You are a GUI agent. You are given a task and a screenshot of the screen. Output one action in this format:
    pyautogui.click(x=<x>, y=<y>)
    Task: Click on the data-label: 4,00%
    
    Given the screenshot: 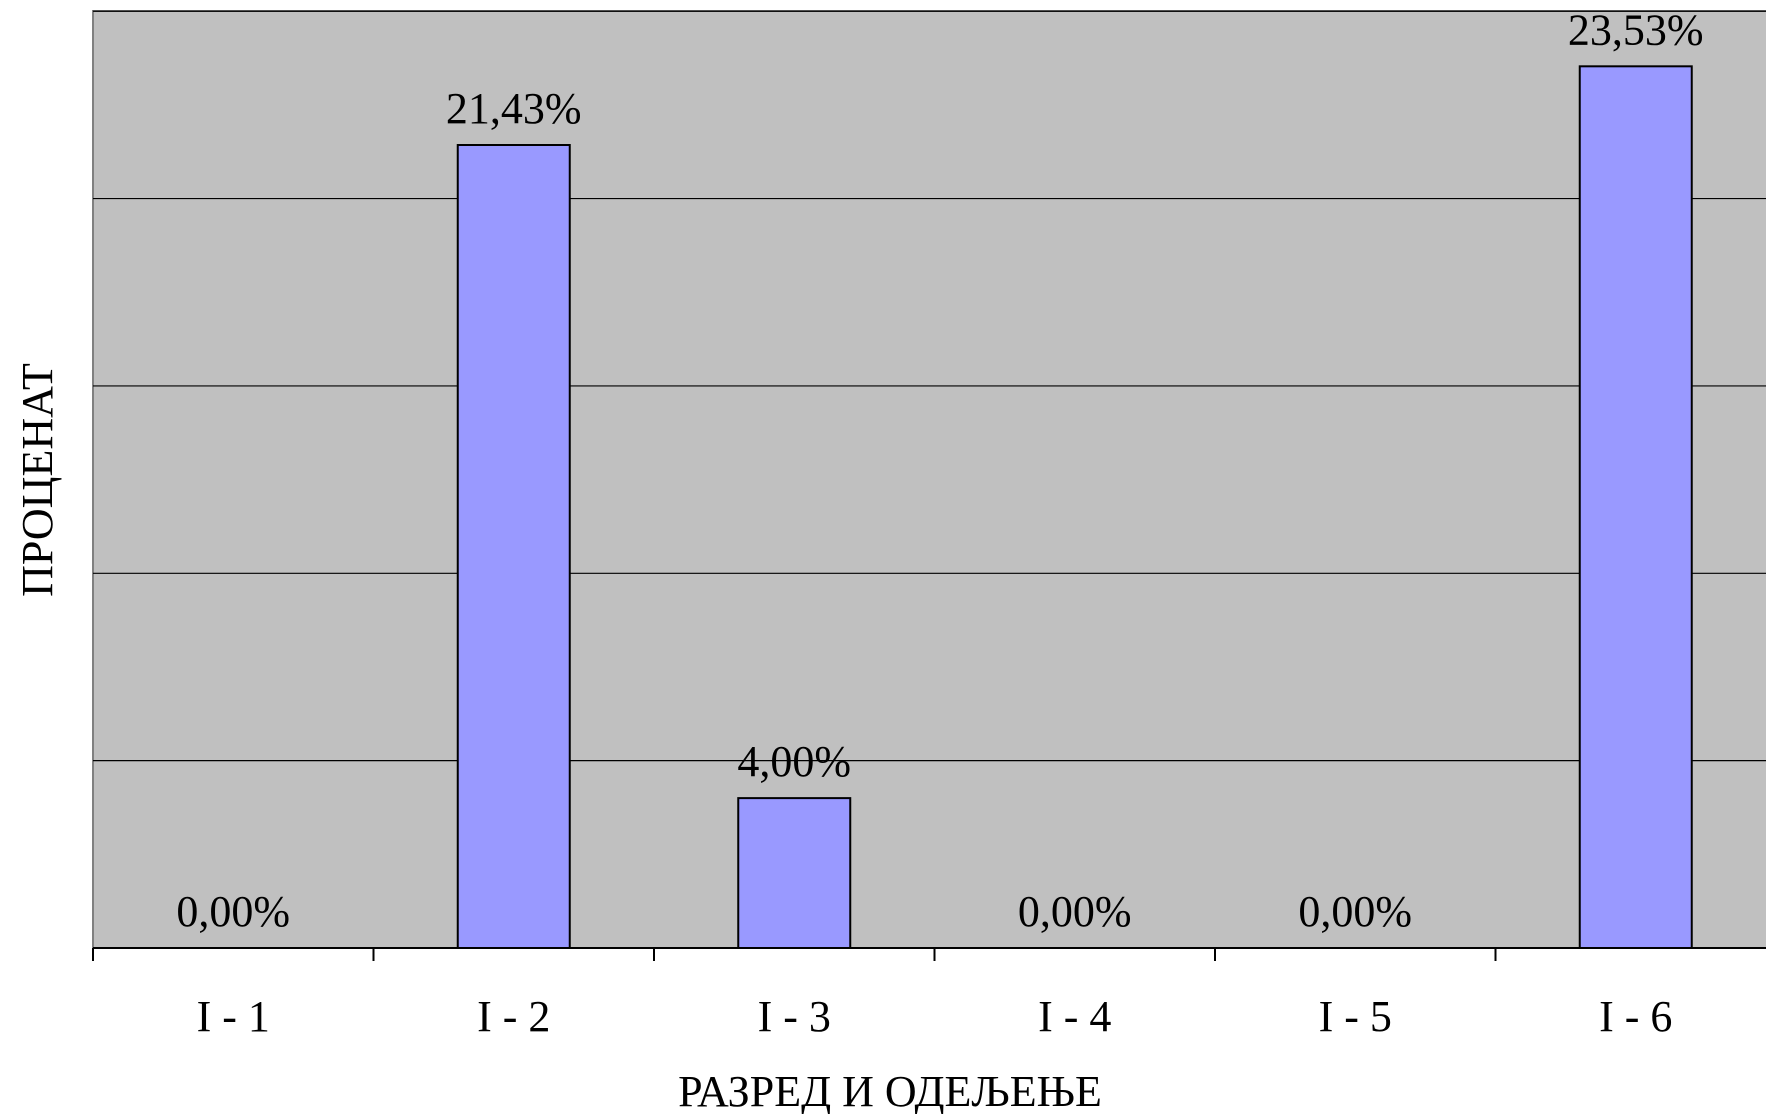 What is the action you would take?
    pyautogui.click(x=794, y=761)
    